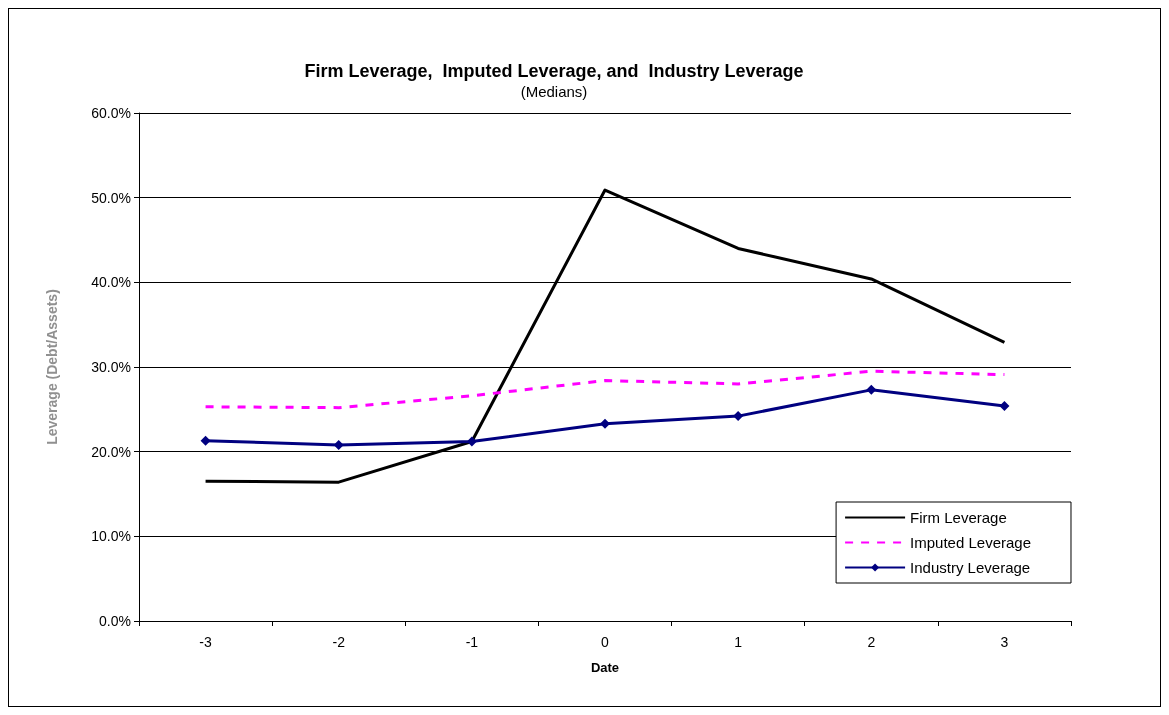  What do you see at coordinates (472, 642) in the screenshot?
I see `x-tick-label: -1` at bounding box center [472, 642].